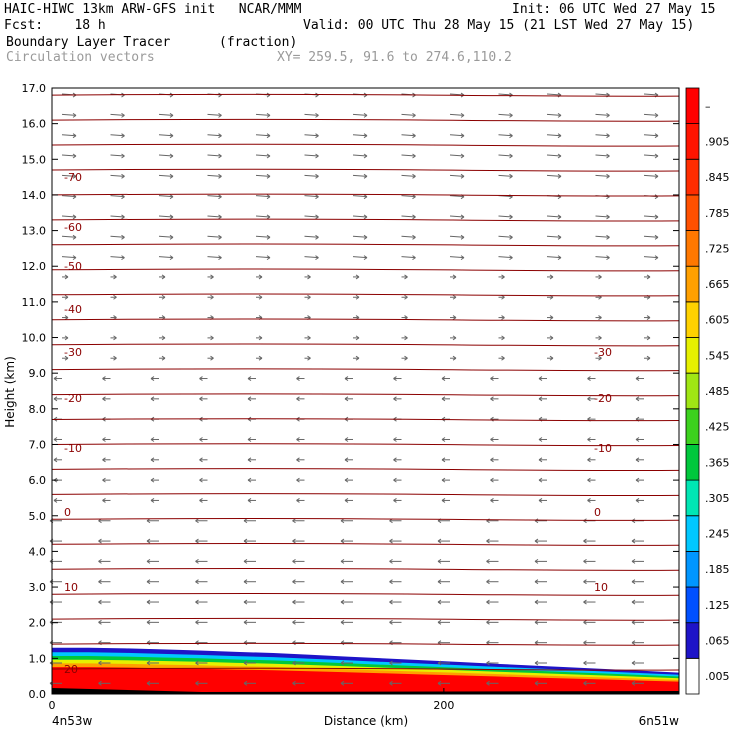  I want to click on colorbar-label: .305, so click(717, 498).